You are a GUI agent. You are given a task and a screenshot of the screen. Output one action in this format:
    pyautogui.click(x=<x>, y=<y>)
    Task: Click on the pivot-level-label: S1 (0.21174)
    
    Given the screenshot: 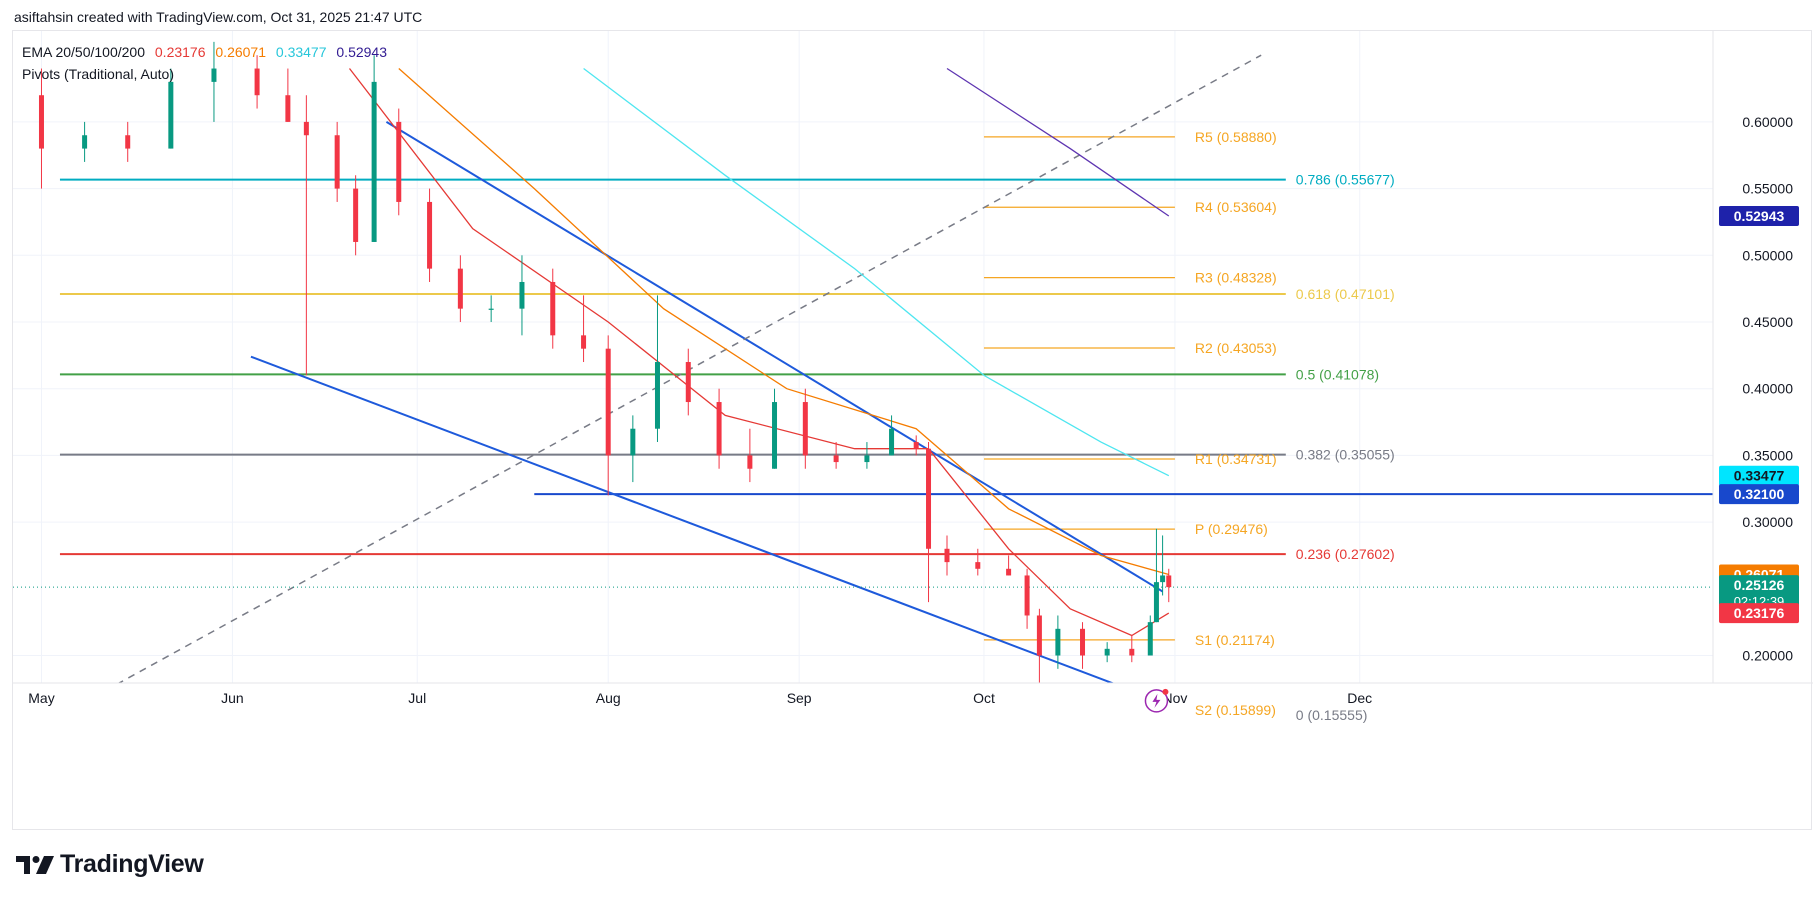 What is the action you would take?
    pyautogui.click(x=1235, y=640)
    